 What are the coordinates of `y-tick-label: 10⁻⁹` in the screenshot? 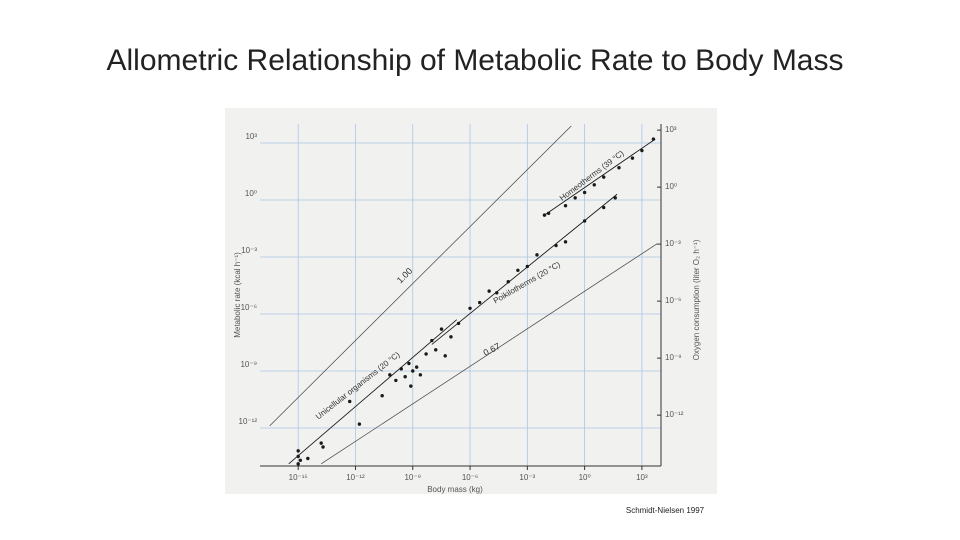 It's located at (248, 364).